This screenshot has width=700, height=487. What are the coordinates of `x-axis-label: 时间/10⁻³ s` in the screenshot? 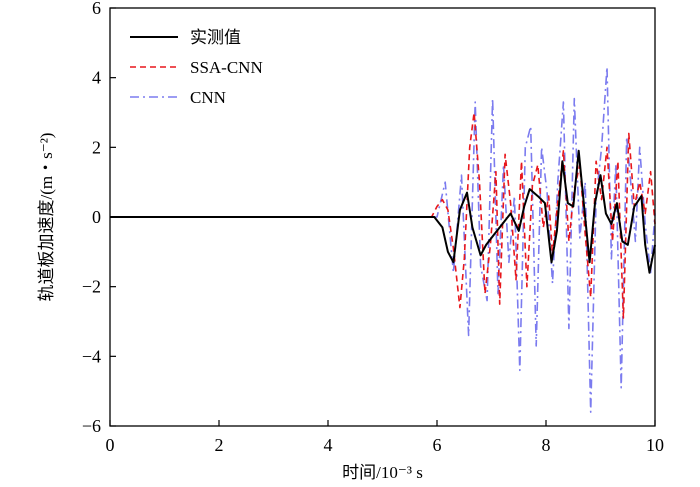 It's located at (382, 472).